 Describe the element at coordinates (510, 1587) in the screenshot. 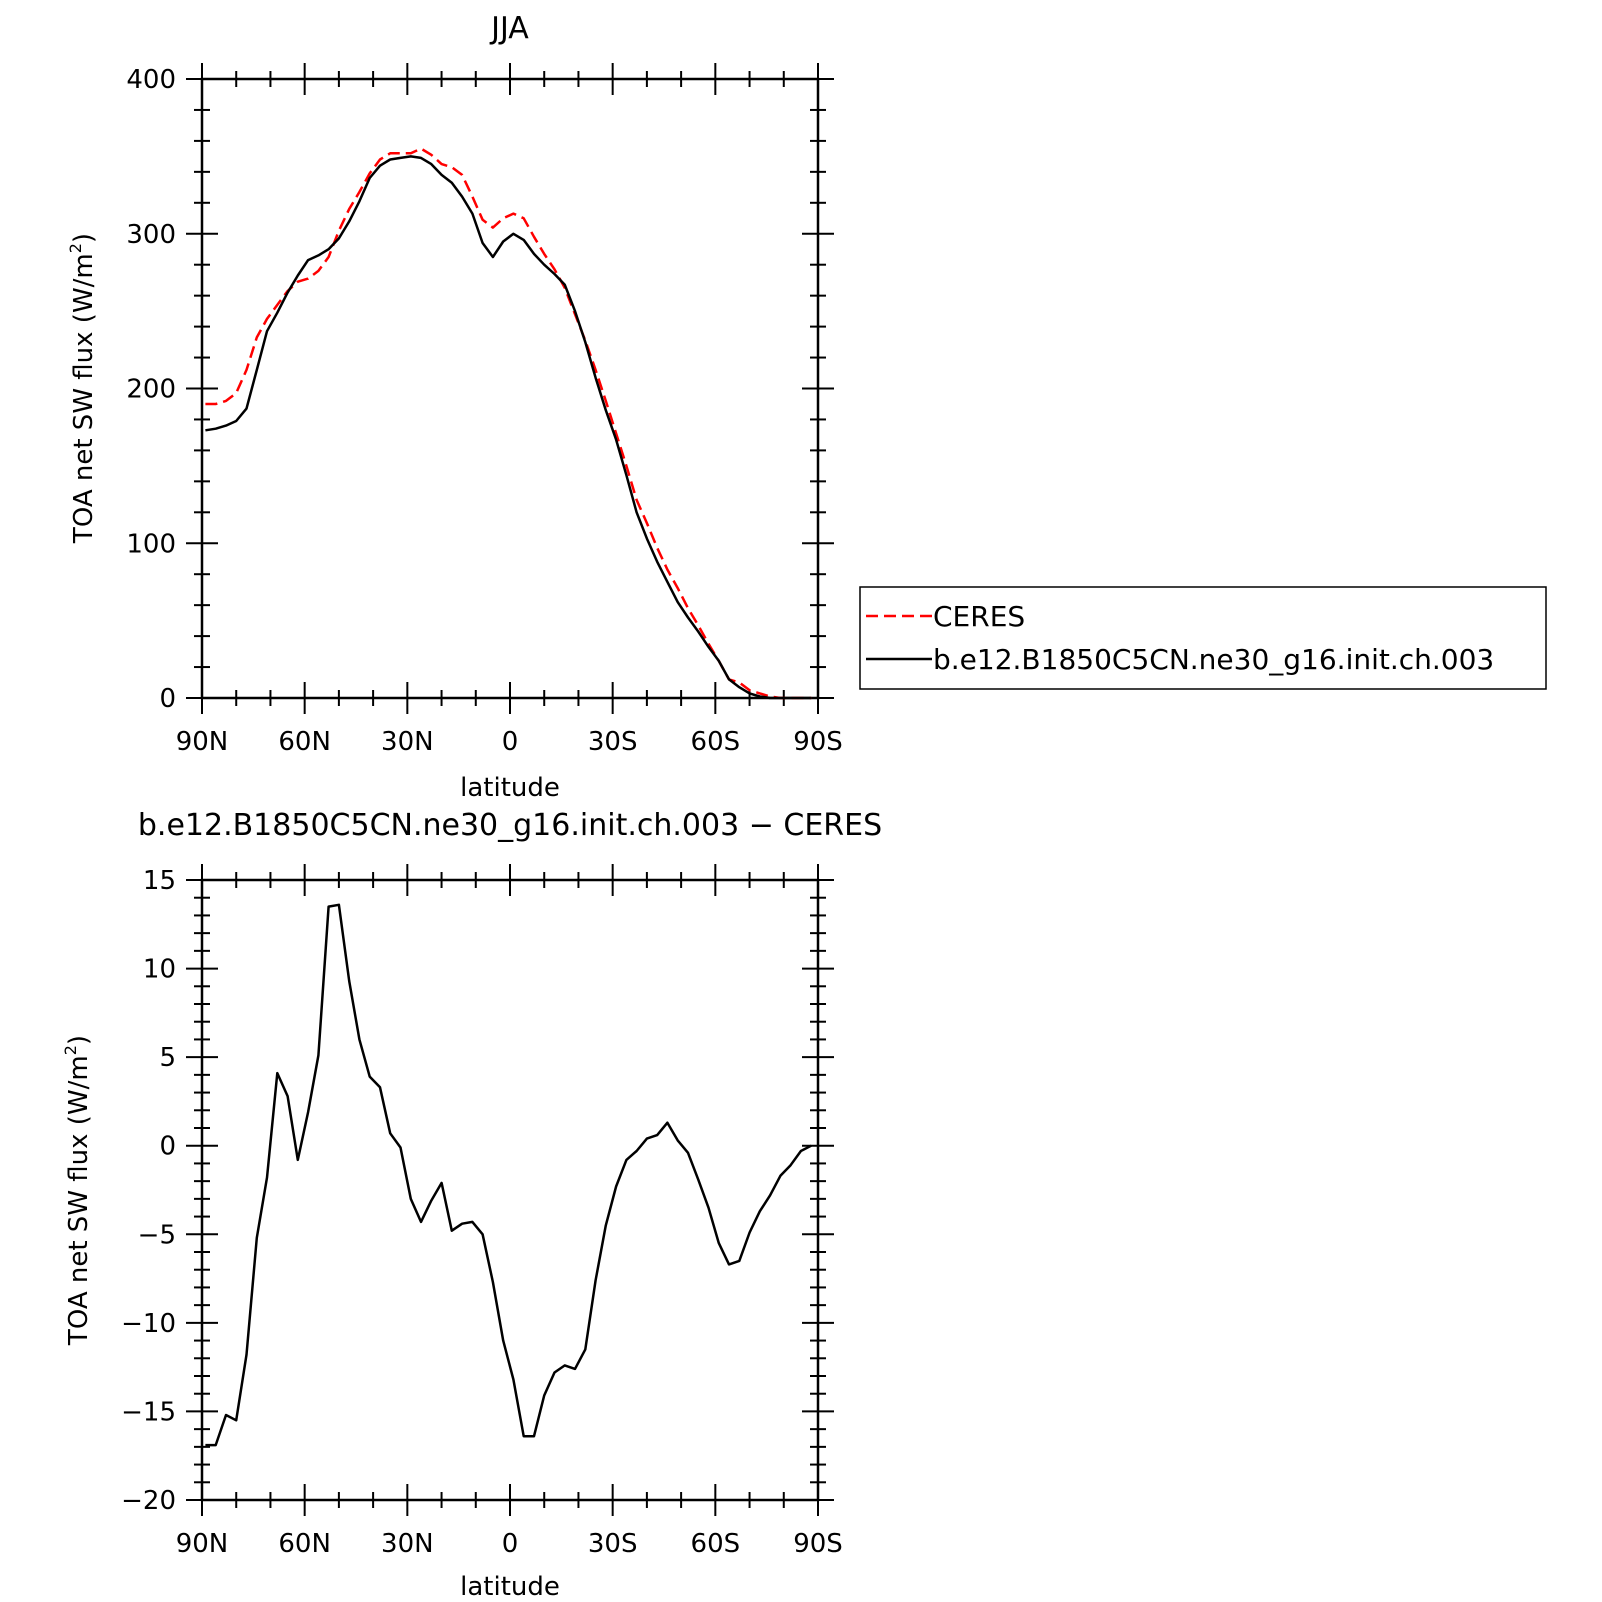

I see `x-axis-label-bottom: latitude` at that location.